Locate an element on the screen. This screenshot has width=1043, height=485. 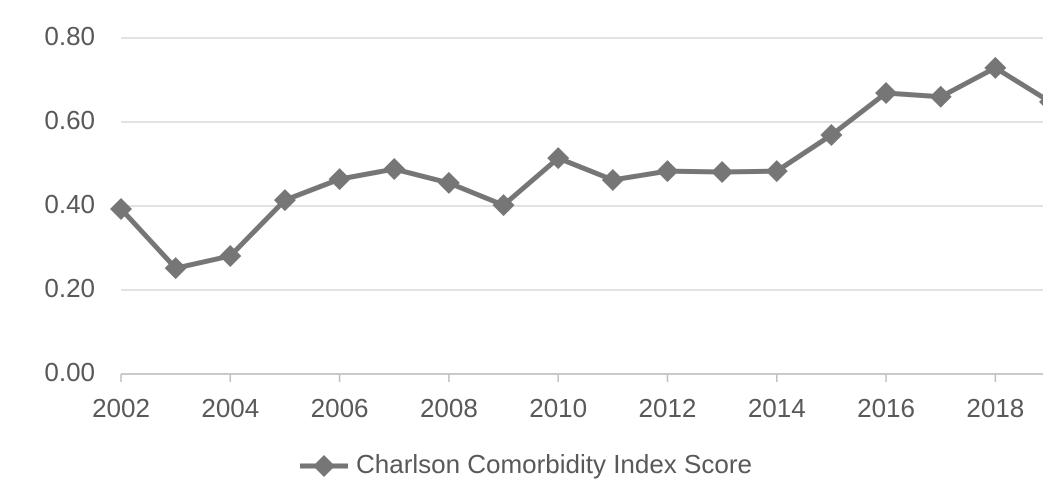
x-tick-label: 2010 is located at coordinates (558, 408).